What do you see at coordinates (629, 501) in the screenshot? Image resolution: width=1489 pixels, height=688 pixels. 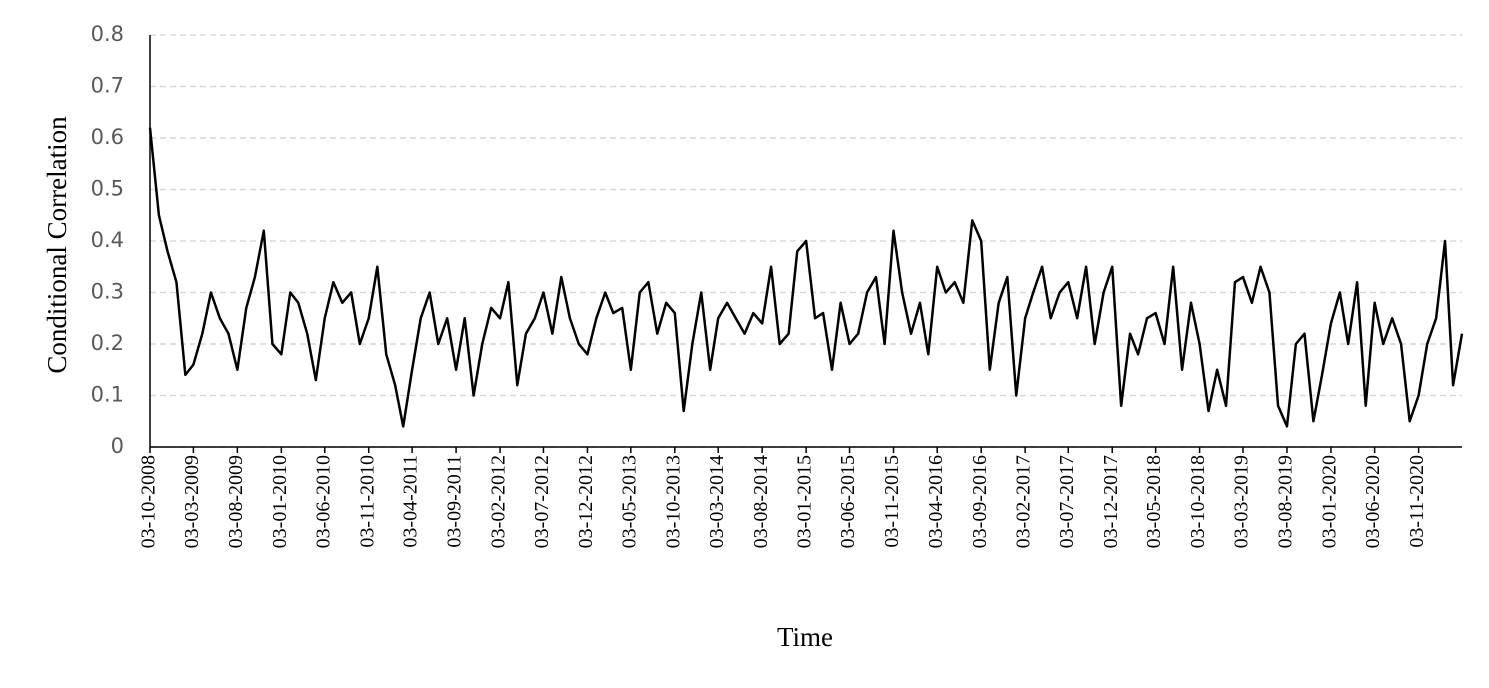 I see `x-tick-label: 03-05-2013` at bounding box center [629, 501].